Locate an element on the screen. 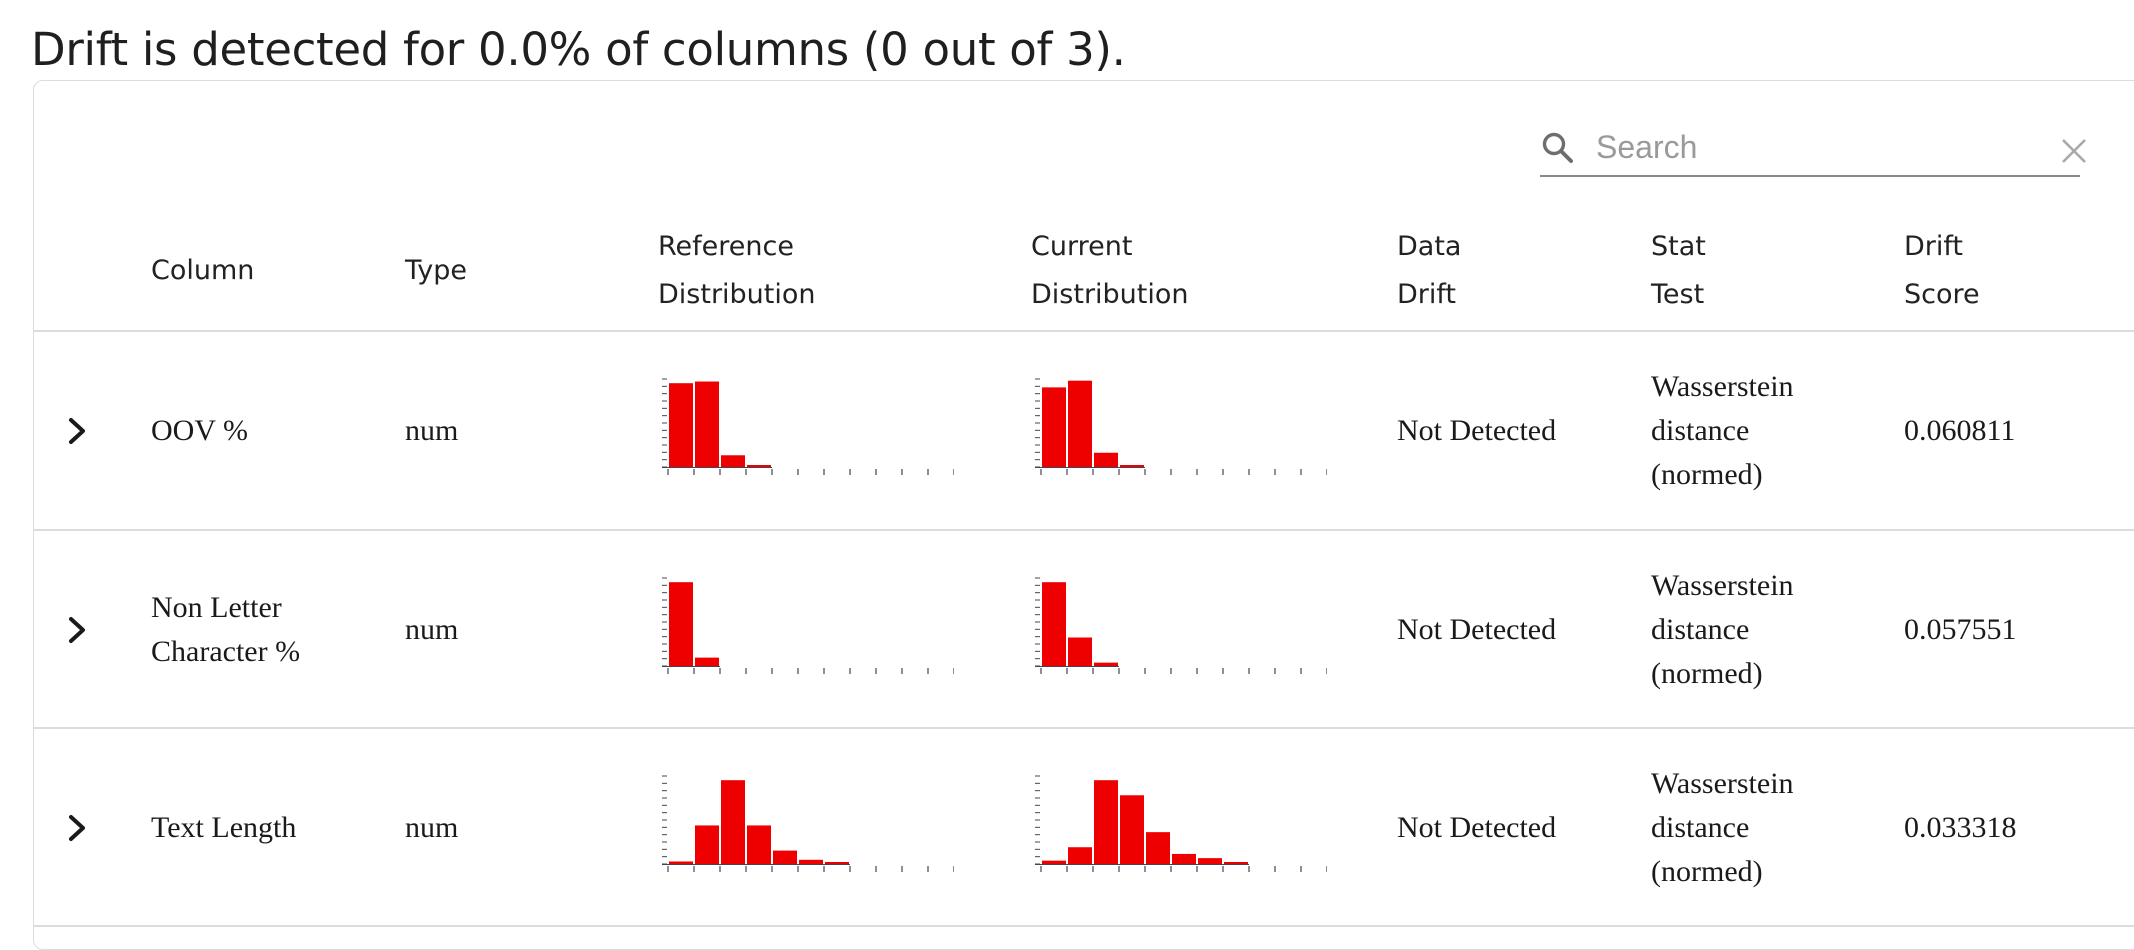 This screenshot has height=950, width=2134. header-stat-line-1: Stat is located at coordinates (1678, 246).